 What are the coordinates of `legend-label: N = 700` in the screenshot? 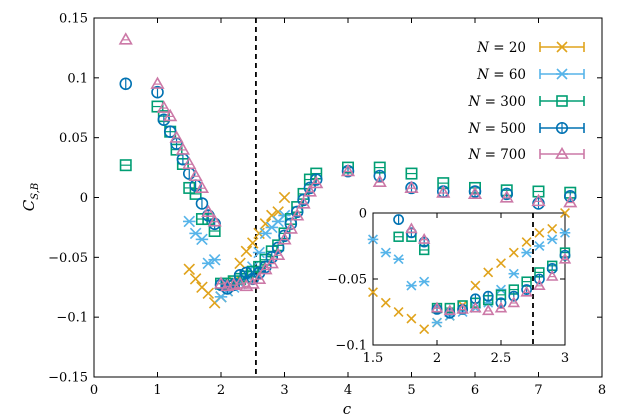 It's located at (497, 155).